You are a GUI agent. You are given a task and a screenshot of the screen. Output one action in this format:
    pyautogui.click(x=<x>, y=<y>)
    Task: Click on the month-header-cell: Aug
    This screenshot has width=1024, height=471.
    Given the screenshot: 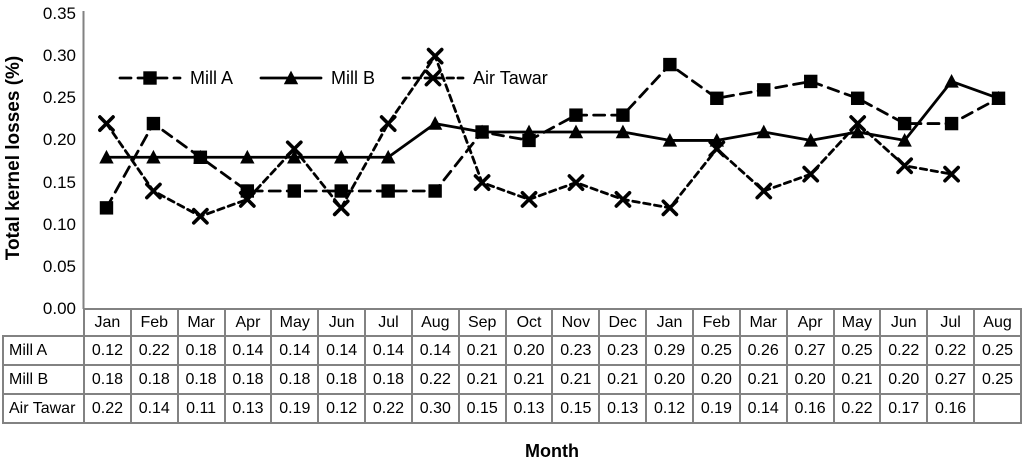 What is the action you would take?
    pyautogui.click(x=435, y=322)
    